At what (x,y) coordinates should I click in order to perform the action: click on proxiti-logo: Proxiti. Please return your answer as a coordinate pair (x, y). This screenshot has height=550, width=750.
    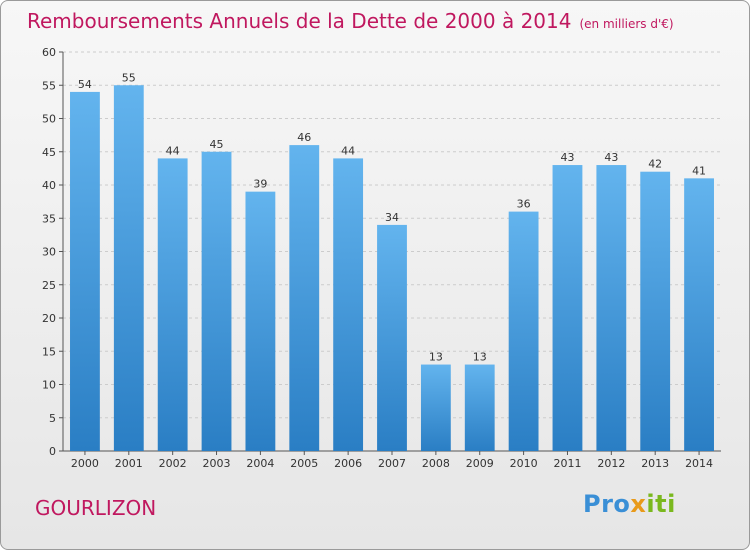
    Looking at the image, I should click on (629, 504).